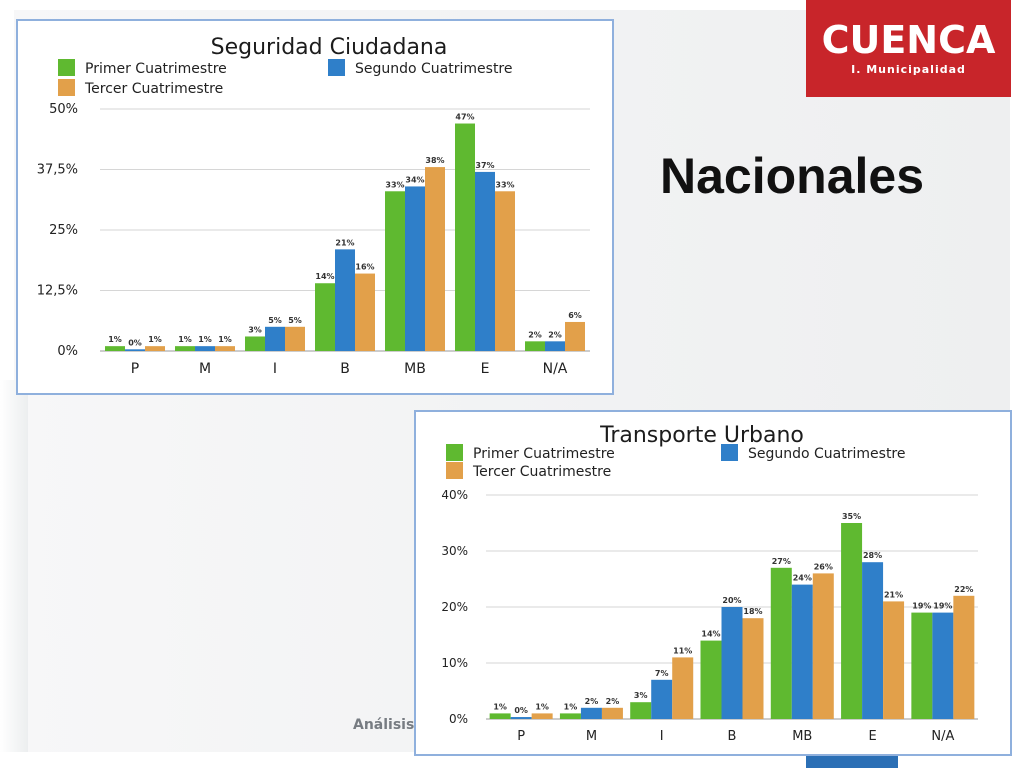 Image resolution: width=1024 pixels, height=768 pixels. Describe the element at coordinates (14, 570) in the screenshot. I see `slide-left-shade` at that location.